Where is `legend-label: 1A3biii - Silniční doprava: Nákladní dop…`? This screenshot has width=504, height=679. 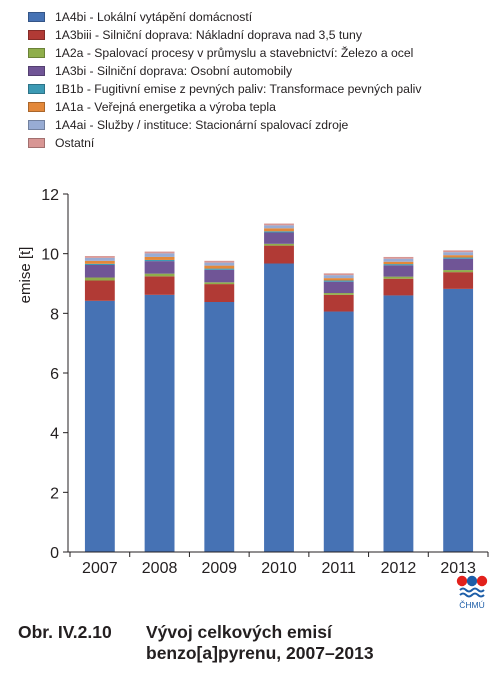 legend-label: 1A3biii - Silniční doprava: Nákladní dop… is located at coordinates (208, 35).